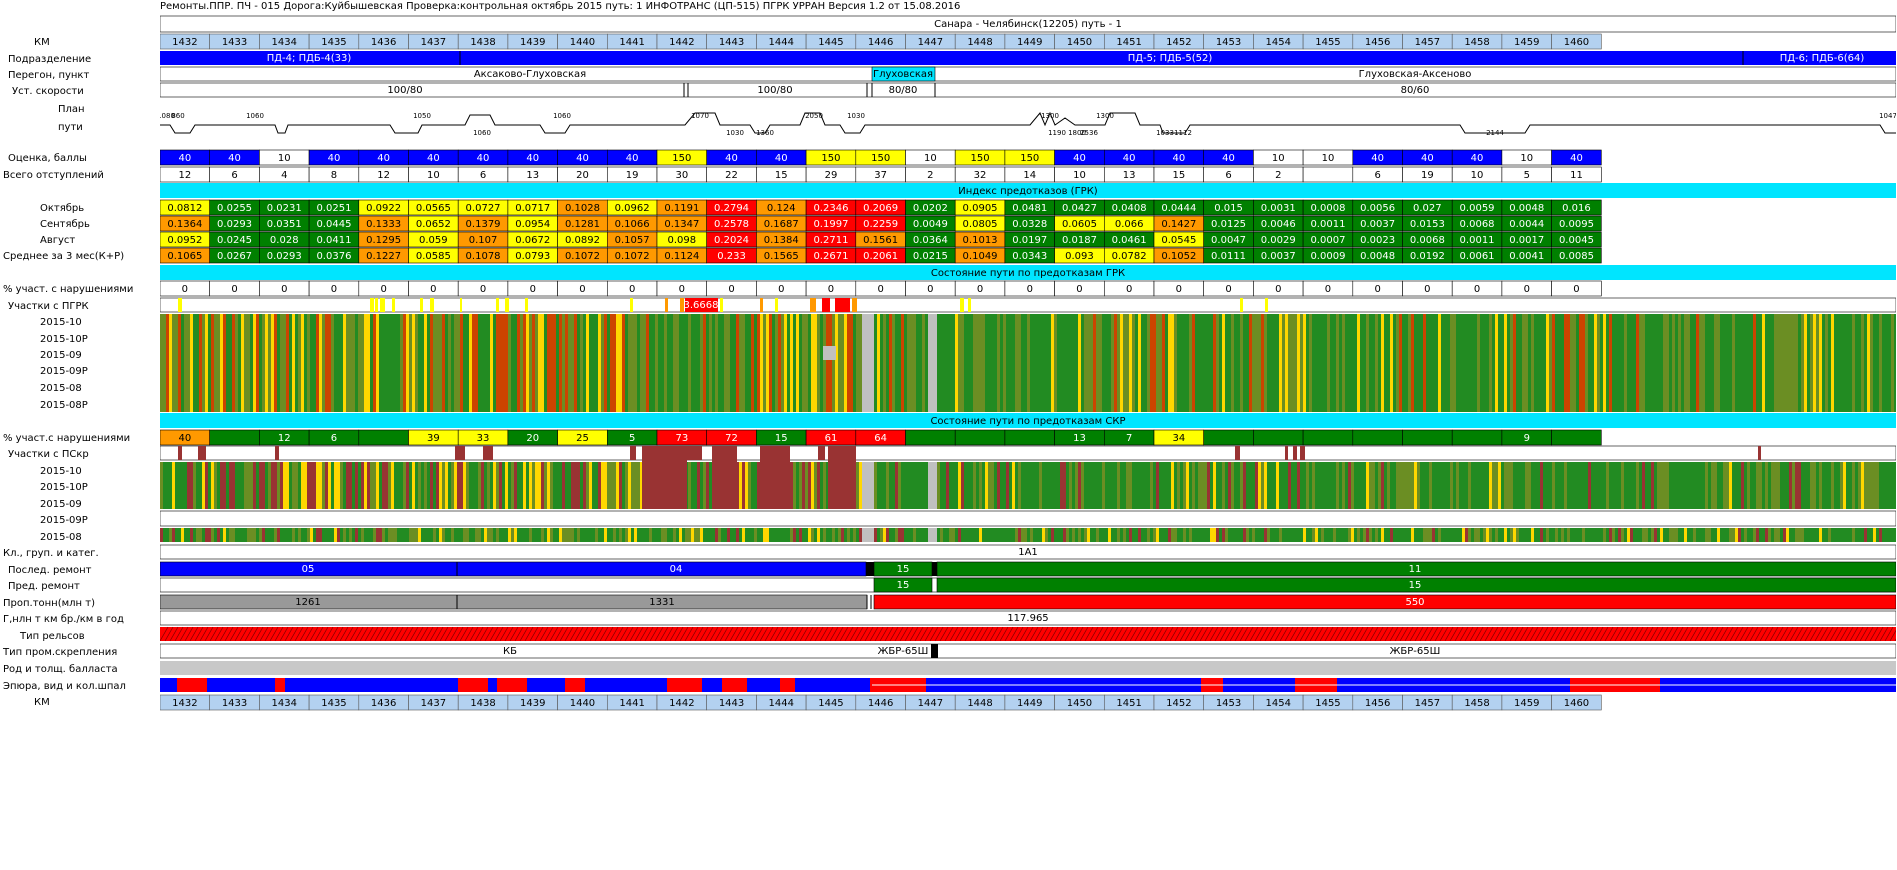 The height and width of the screenshot is (870, 1897). Describe the element at coordinates (383, 437) in the screenshot. I see `pct-skr-cell` at that location.